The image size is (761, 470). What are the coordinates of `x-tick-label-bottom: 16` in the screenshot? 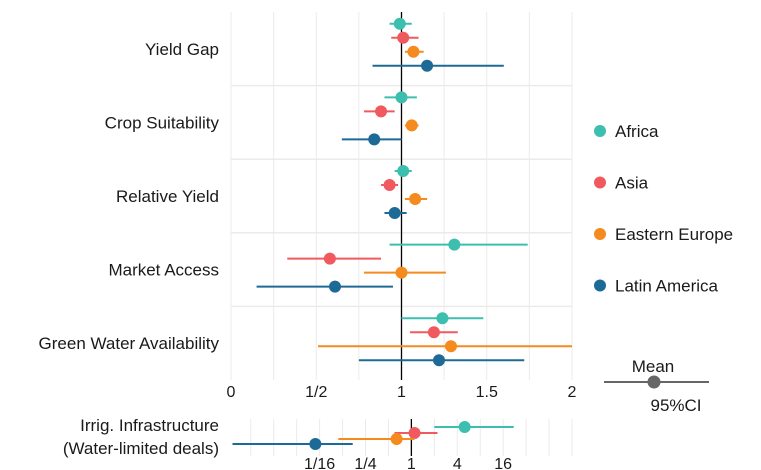 It's located at (503, 463).